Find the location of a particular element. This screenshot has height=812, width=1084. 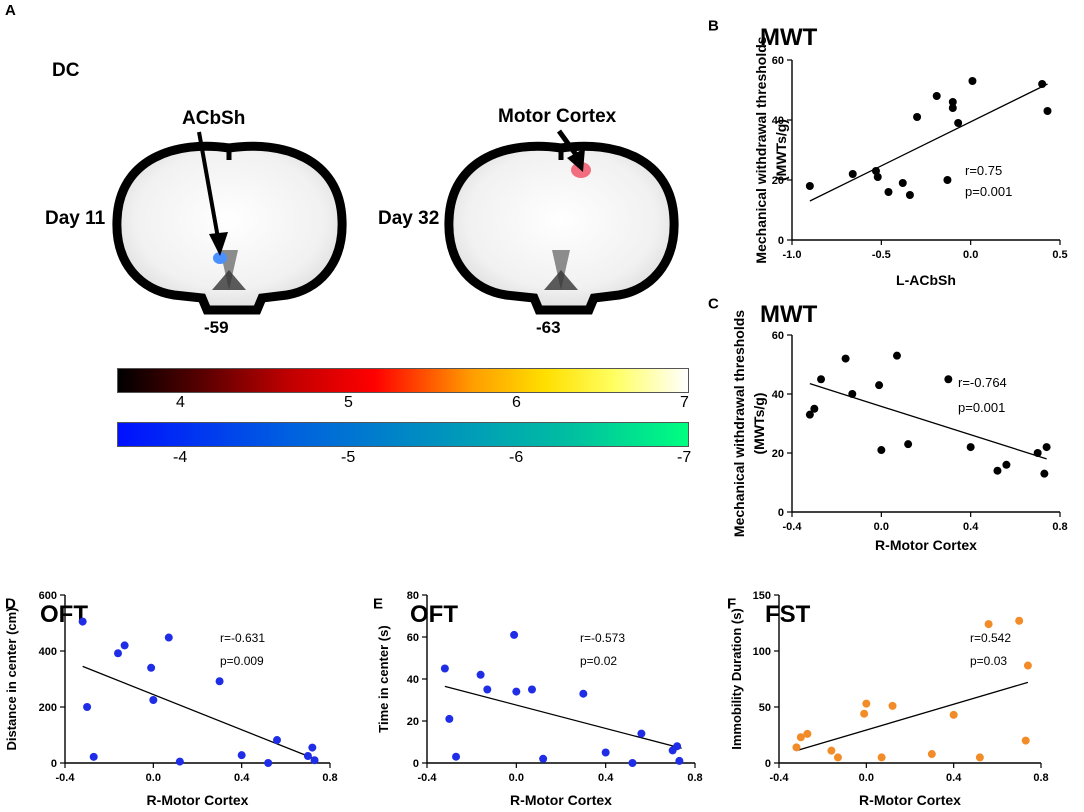

panel-c-x-tick-label: -0.4 is located at coordinates (793, 527).